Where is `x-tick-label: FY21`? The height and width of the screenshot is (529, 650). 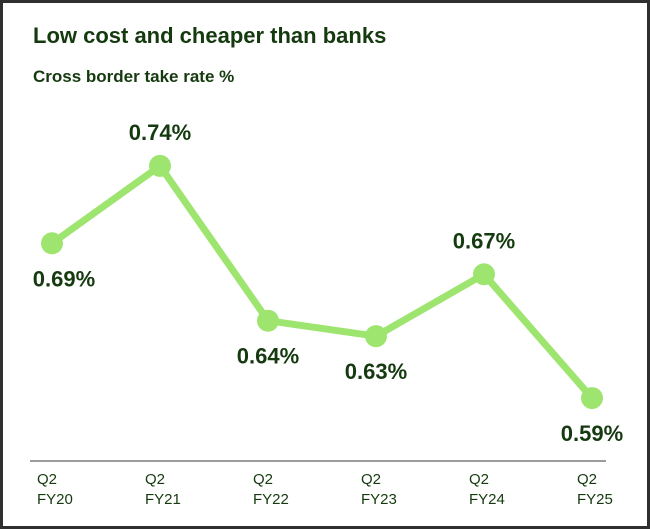 x-tick-label: FY21 is located at coordinates (163, 499).